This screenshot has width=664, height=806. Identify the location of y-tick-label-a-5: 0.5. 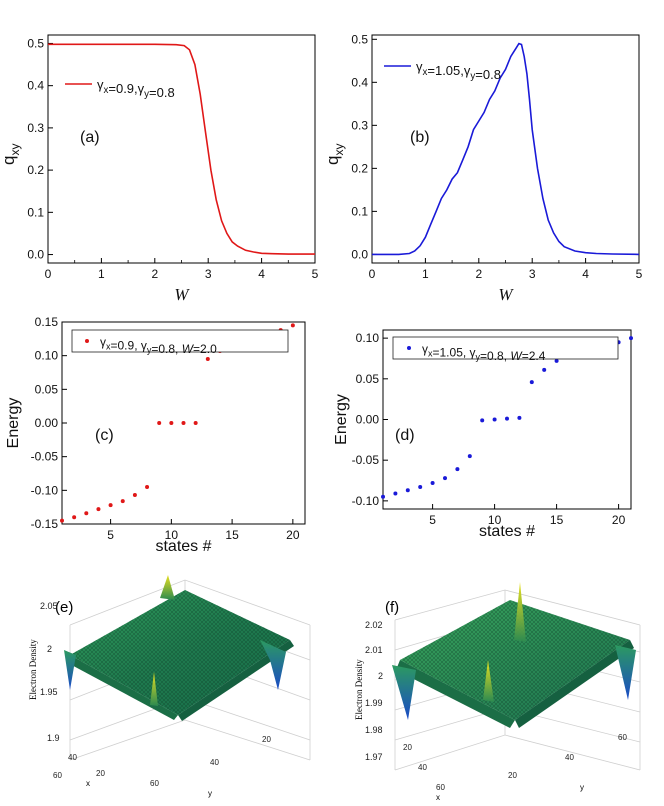
(35, 43).